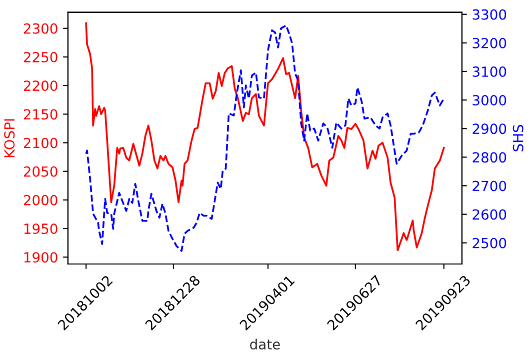 The width and height of the screenshot is (531, 352). I want to click on y2-tick-label: 3300, so click(489, 14).